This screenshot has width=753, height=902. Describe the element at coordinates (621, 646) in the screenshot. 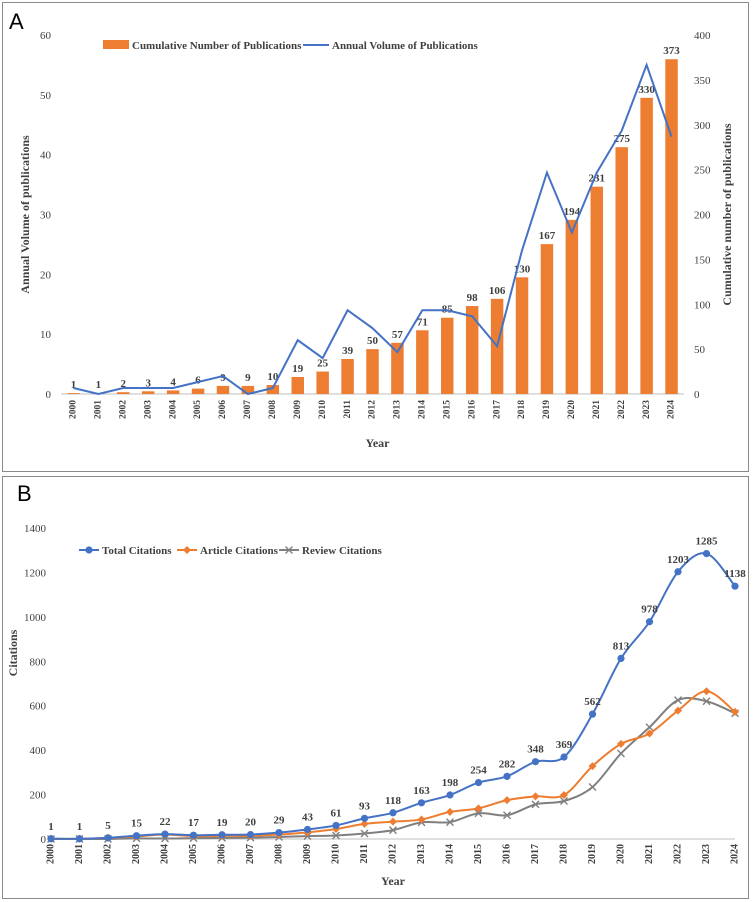

I see `data-label-total-citations: 813` at that location.